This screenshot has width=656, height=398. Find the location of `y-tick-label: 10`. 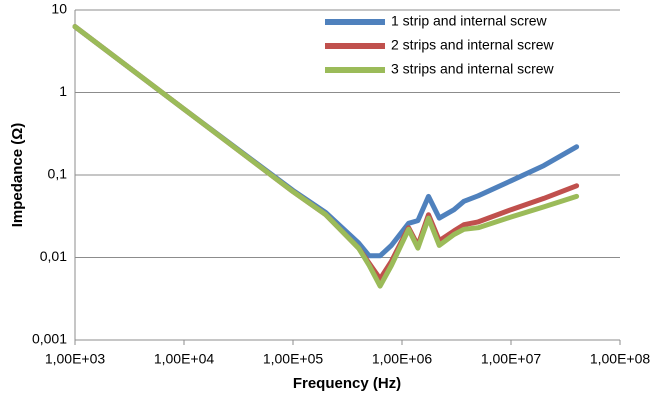

y-tick-label: 10 is located at coordinates (59, 9).